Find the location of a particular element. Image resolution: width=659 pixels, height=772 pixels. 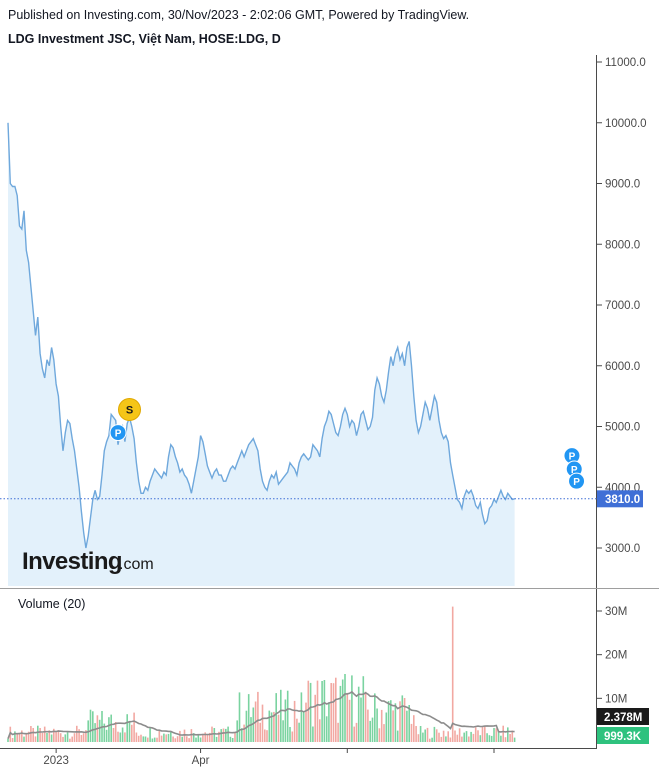

price-tick-label: 6000.0 is located at coordinates (622, 367).